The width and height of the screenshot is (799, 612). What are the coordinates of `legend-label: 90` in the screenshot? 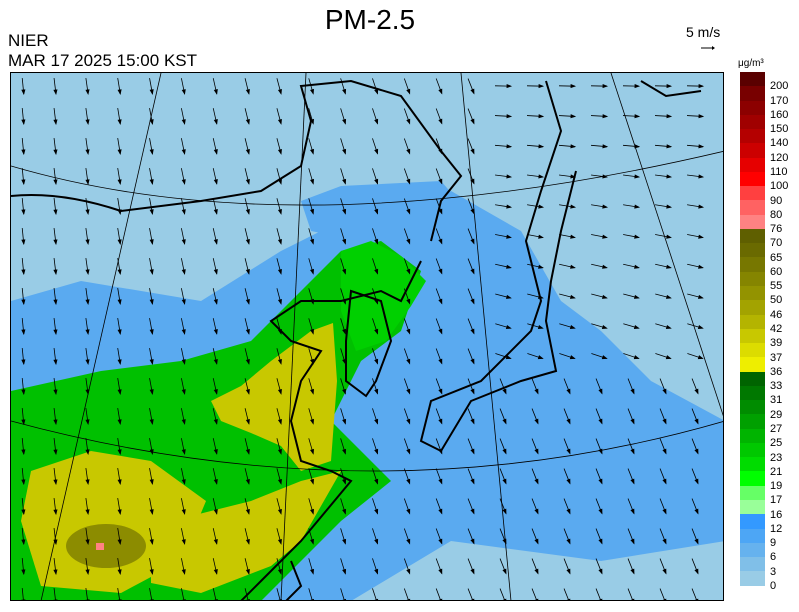 It's located at (776, 200).